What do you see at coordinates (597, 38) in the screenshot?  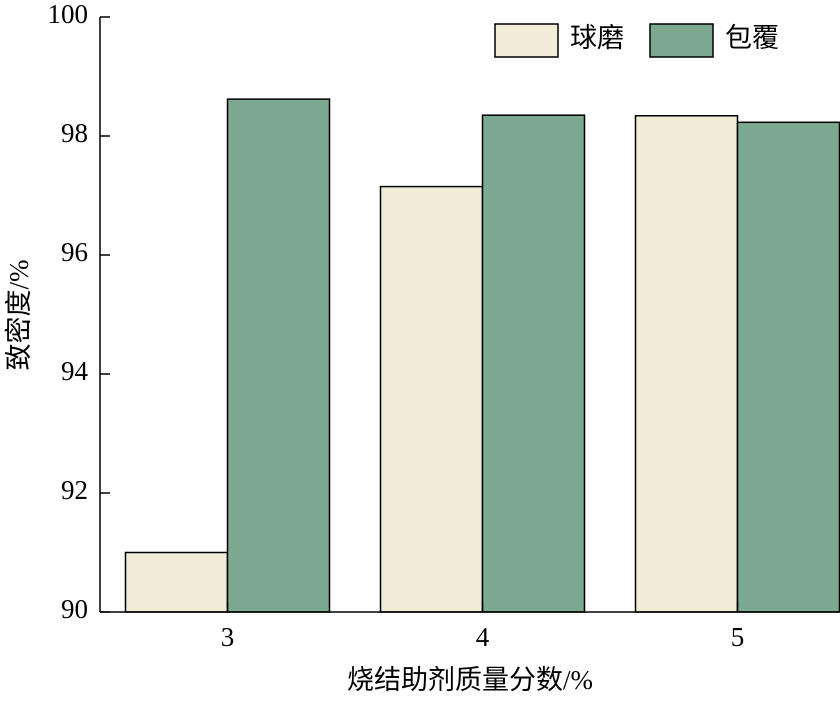 I see `legend-label: 球磨` at bounding box center [597, 38].